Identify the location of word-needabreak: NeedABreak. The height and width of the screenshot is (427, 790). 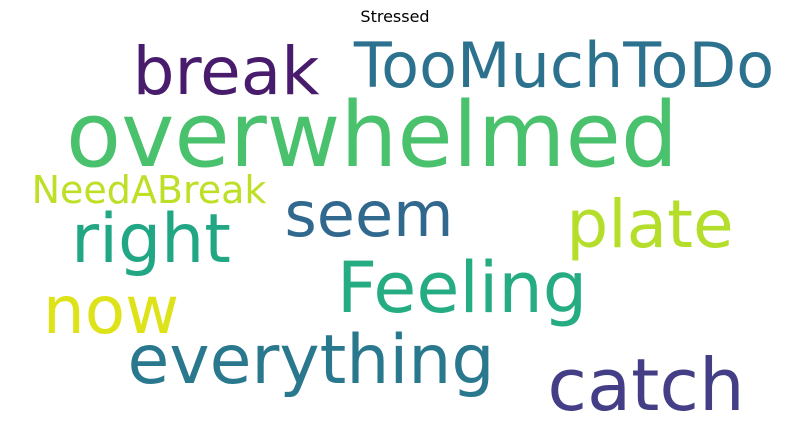
(149, 190).